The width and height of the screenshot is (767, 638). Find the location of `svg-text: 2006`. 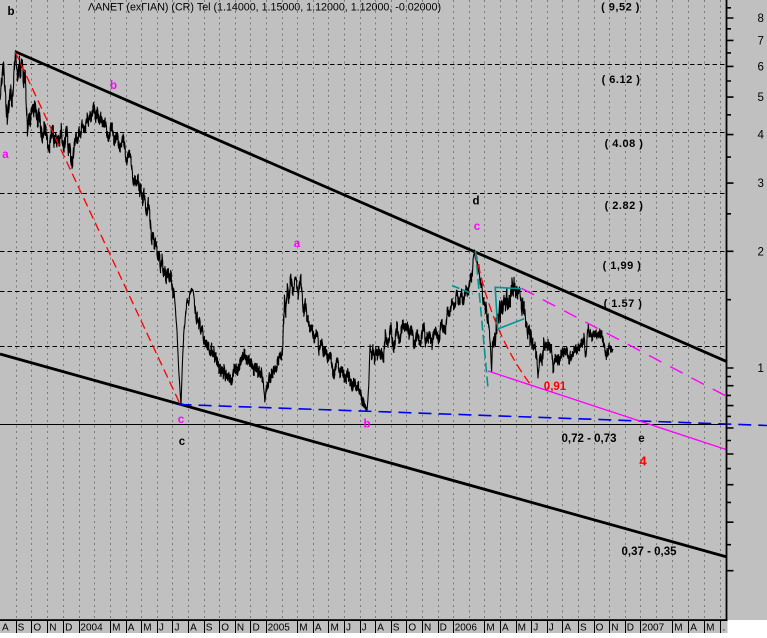

svg-text: 2006 is located at coordinates (466, 628).